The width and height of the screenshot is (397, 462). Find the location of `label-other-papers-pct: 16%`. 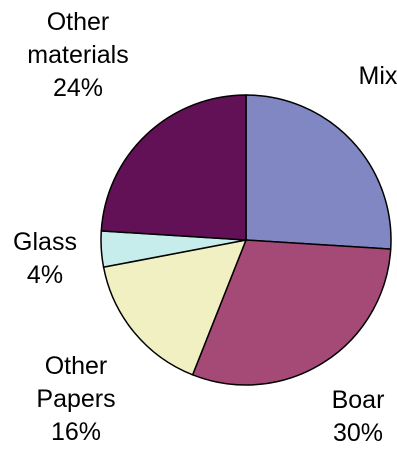

label-other-papers-pct: 16% is located at coordinates (76, 432).